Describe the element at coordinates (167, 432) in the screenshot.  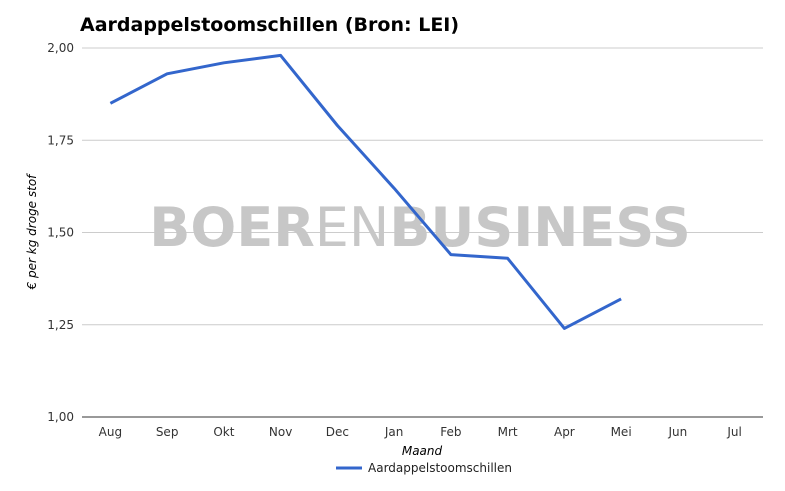
I see `x-tick-label: Sep` at that location.